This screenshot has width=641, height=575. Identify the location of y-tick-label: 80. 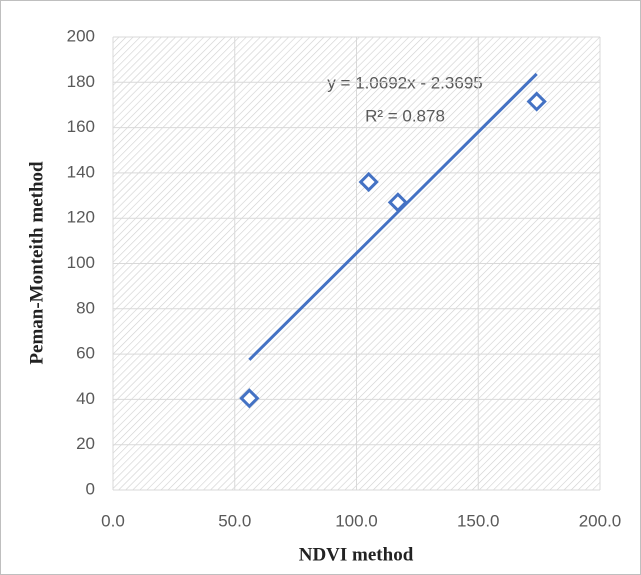
(85, 307).